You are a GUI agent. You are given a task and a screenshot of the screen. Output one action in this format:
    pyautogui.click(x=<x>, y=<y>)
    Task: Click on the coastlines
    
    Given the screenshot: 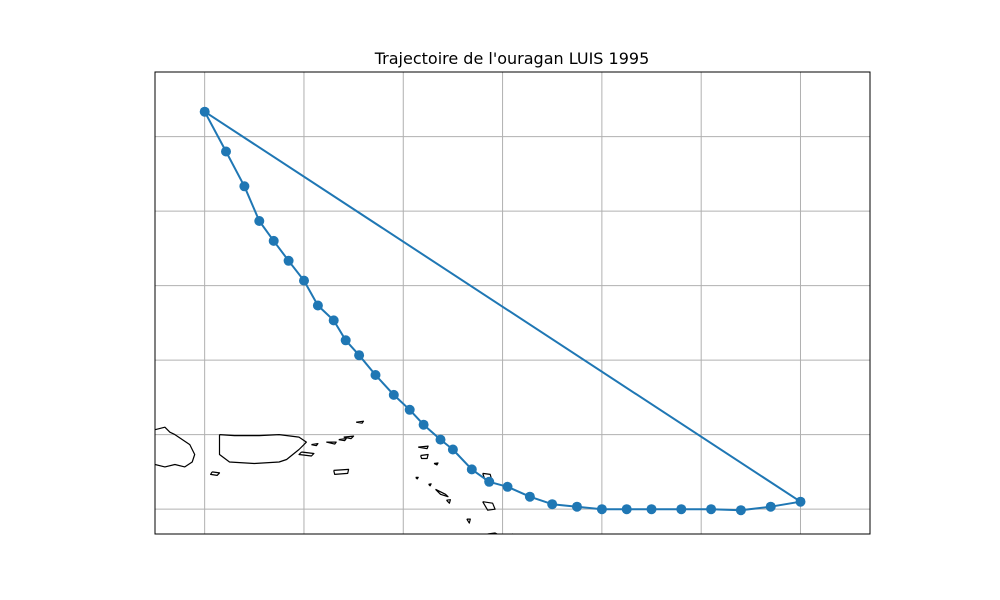 What is the action you would take?
    pyautogui.click(x=334, y=477)
    